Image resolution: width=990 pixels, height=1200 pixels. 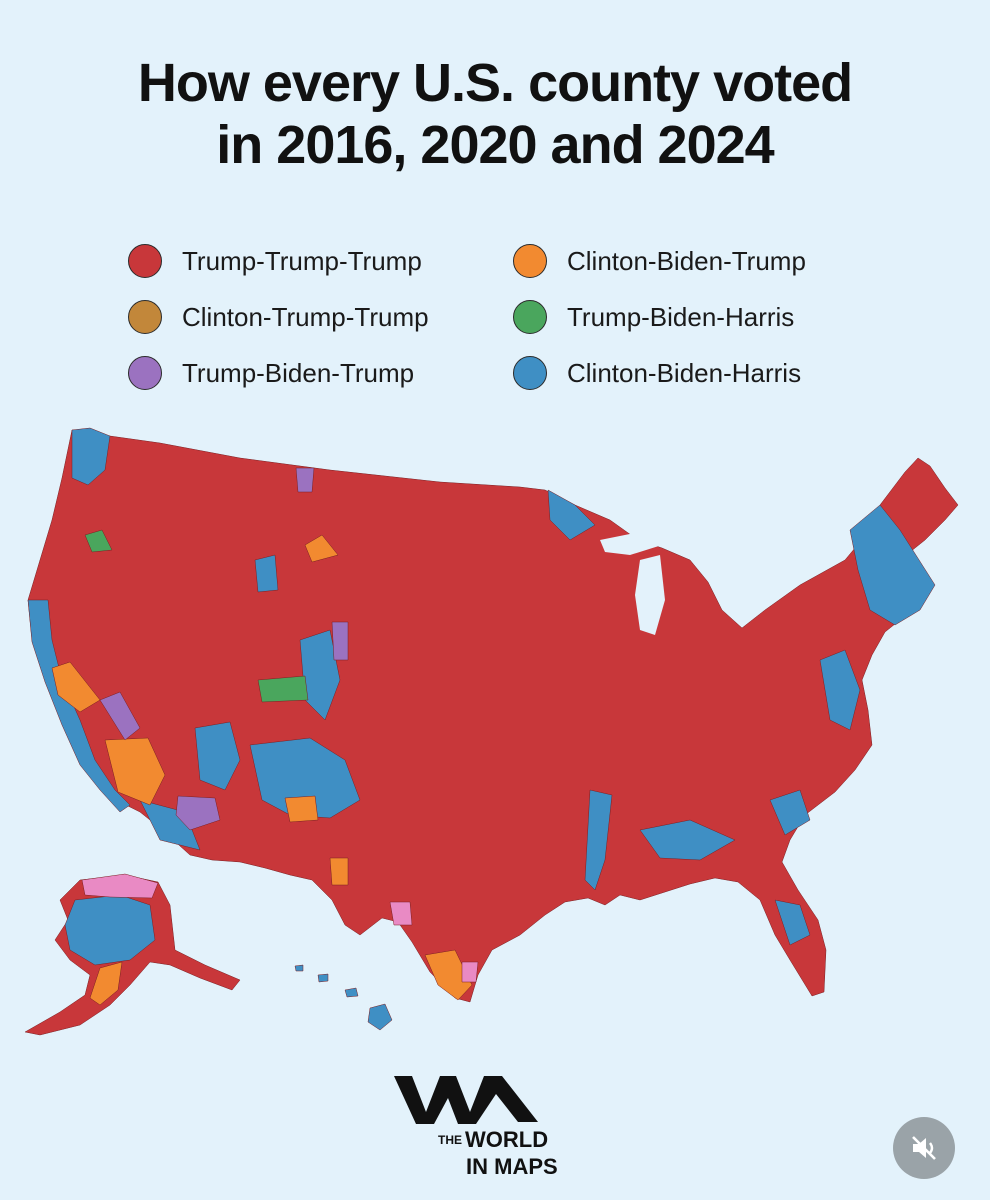 What do you see at coordinates (450, 1140) in the screenshot?
I see `logo-the: THE` at bounding box center [450, 1140].